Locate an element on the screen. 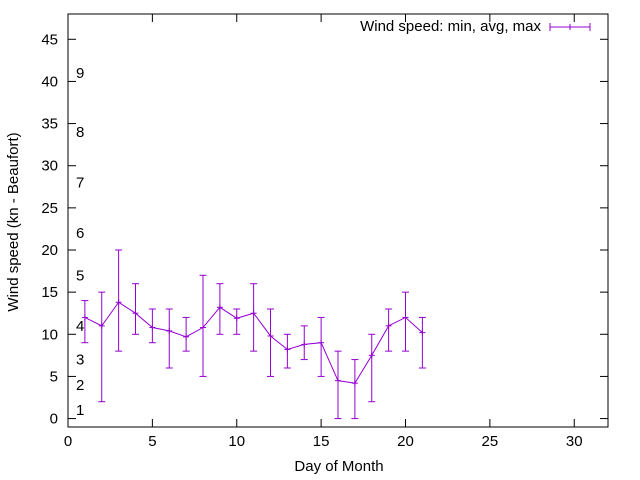 Image resolution: width=640 pixels, height=480 pixels. legend-entry-label: Wind speed: min, avg, max is located at coordinates (450, 26).